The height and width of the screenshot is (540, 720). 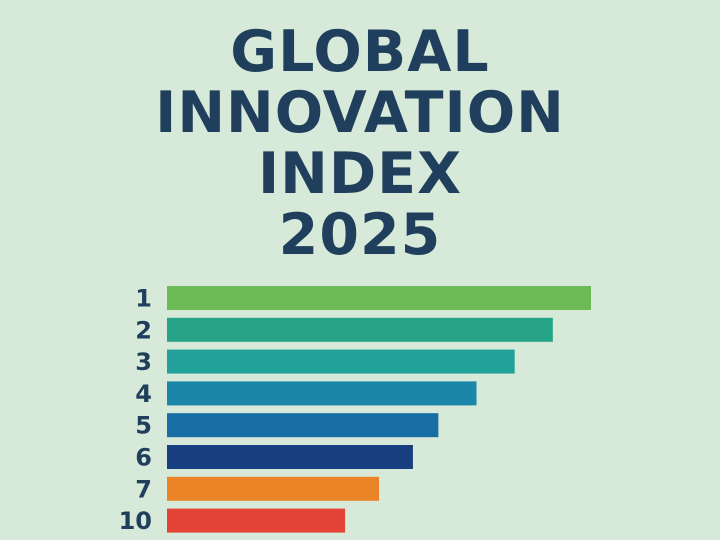 What do you see at coordinates (360, 52) in the screenshot?
I see `title-line-1: GLOBAL` at bounding box center [360, 52].